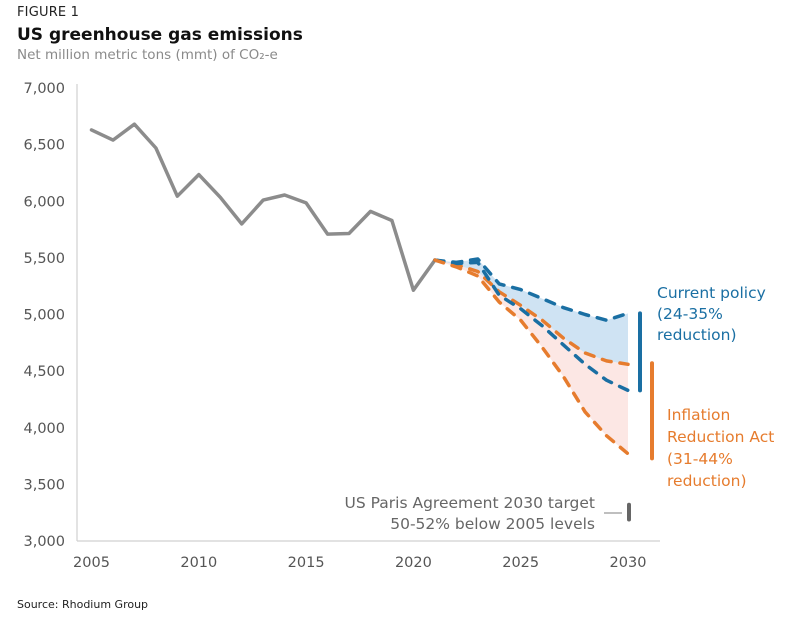 The image size is (810, 625). I want to click on paris-target-label: 50-52% below 2005 levels, so click(492, 524).